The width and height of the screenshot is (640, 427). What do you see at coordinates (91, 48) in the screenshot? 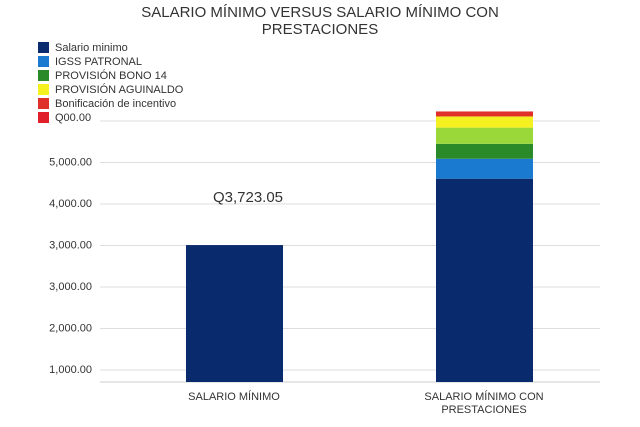
I see `legend-label: Salario minimo` at bounding box center [91, 48].